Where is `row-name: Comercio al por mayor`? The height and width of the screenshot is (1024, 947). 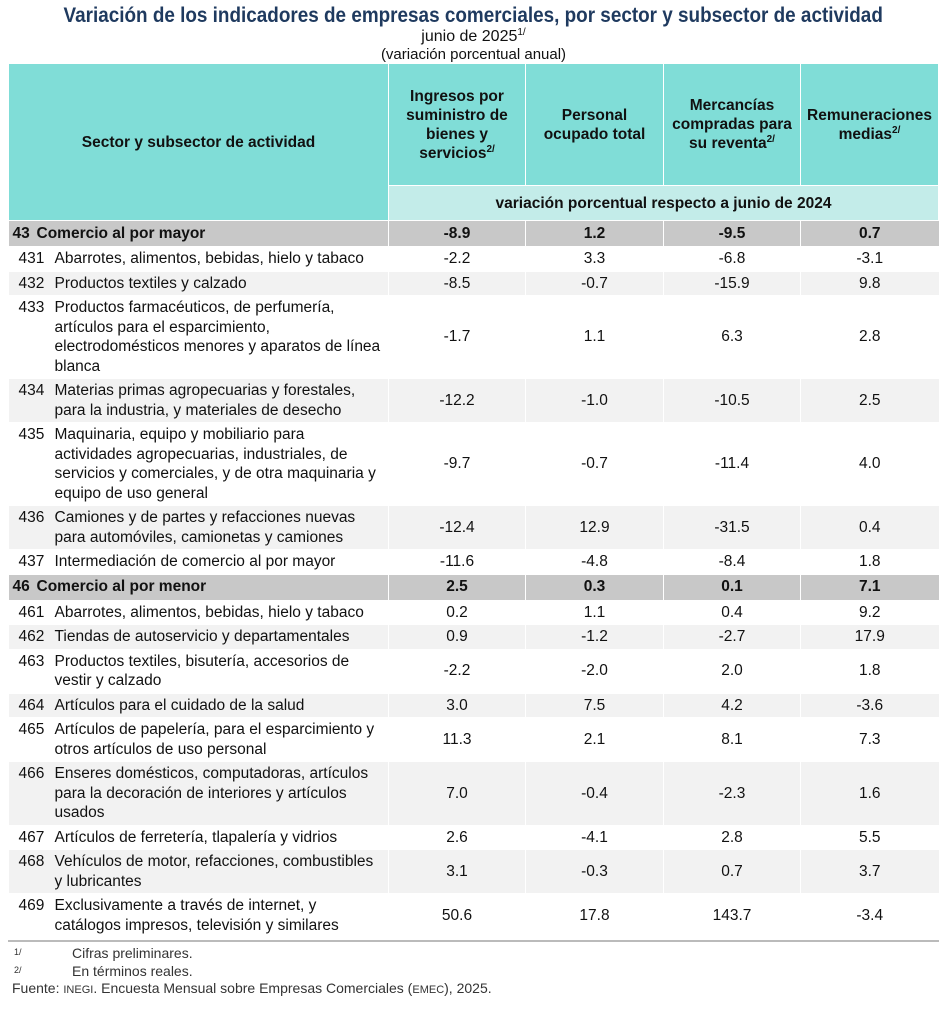 row-name: Comercio al por mayor is located at coordinates (121, 233).